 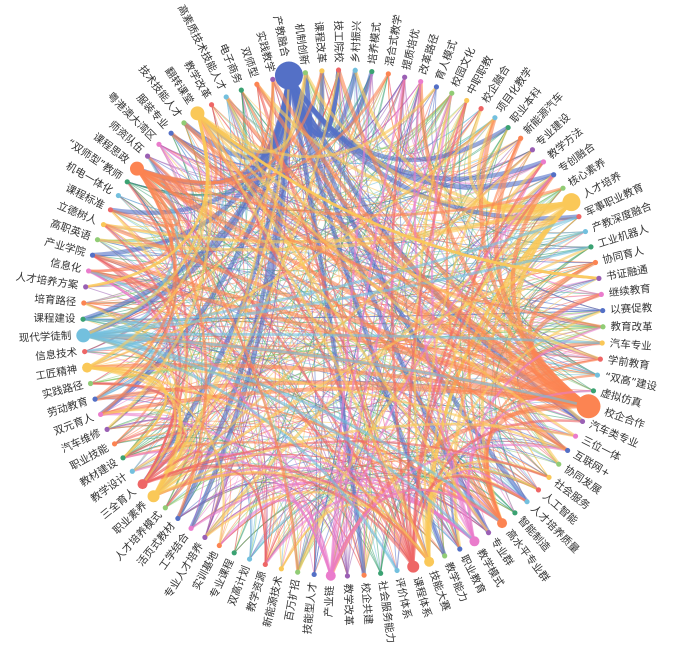 What do you see at coordinates (631, 308) in the screenshot?
I see `node-label: 以赛促教` at bounding box center [631, 308].